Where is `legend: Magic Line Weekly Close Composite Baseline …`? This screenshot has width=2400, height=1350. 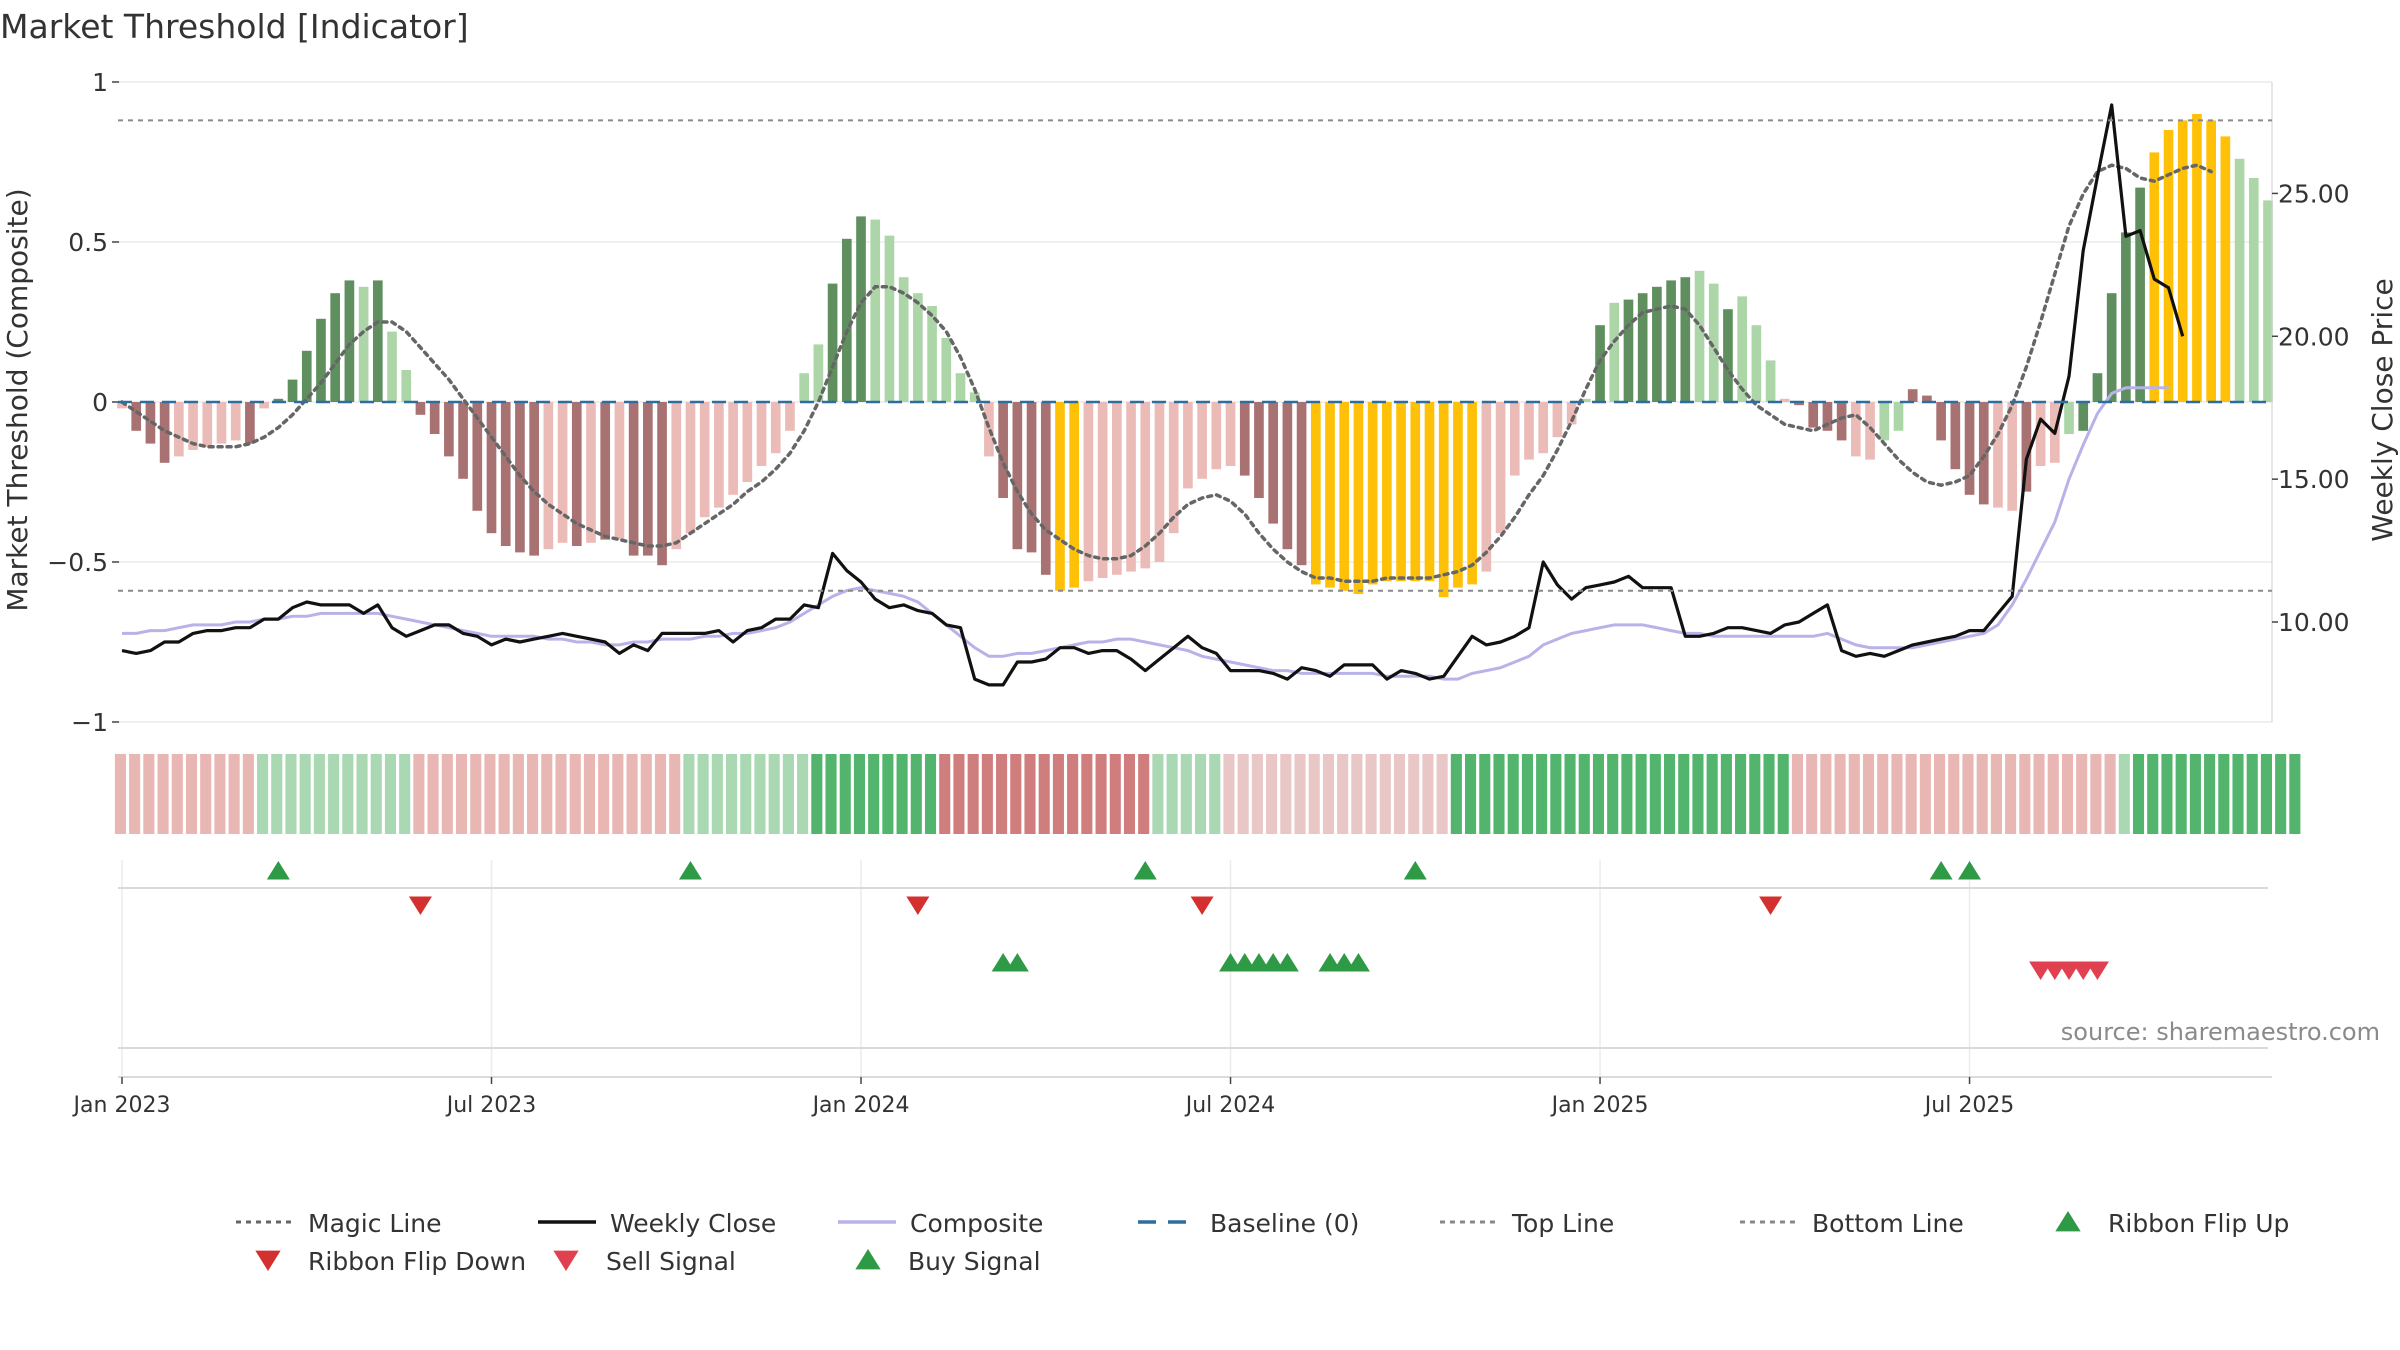
legend: Magic Line Weekly Close Composite Baseline … is located at coordinates (1262, 1242).